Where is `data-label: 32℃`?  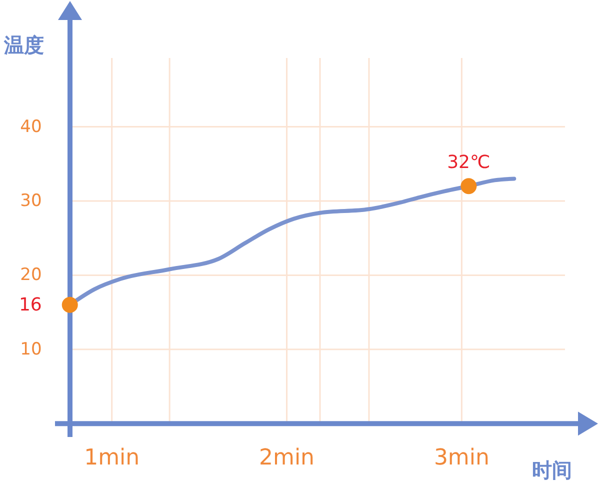 data-label: 32℃ is located at coordinates (468, 163).